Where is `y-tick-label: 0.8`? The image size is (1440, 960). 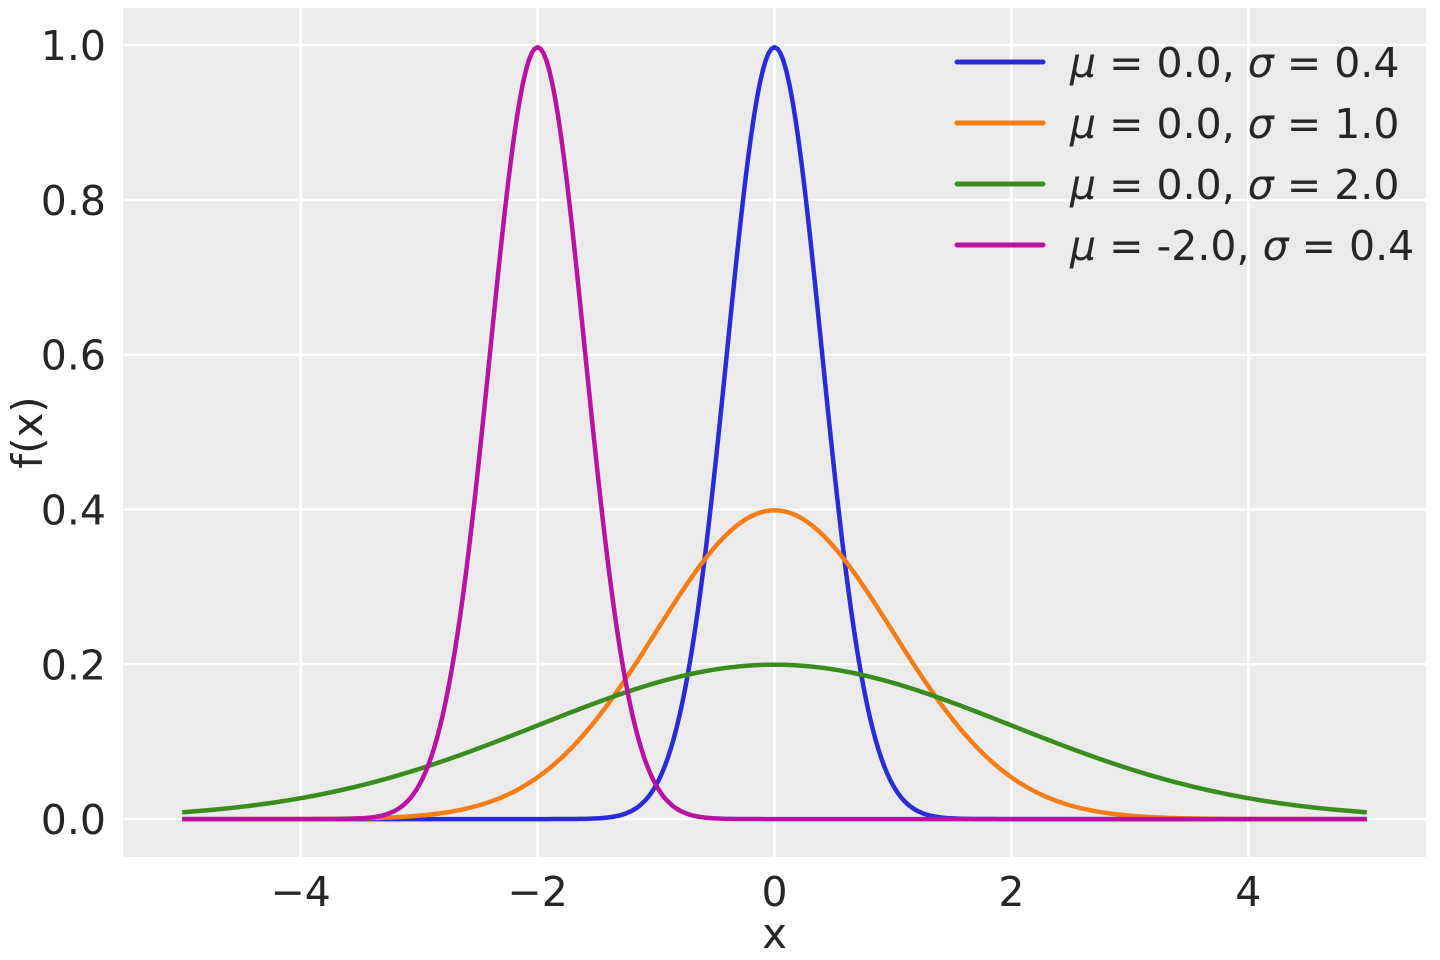 y-tick-label: 0.8 is located at coordinates (73, 201).